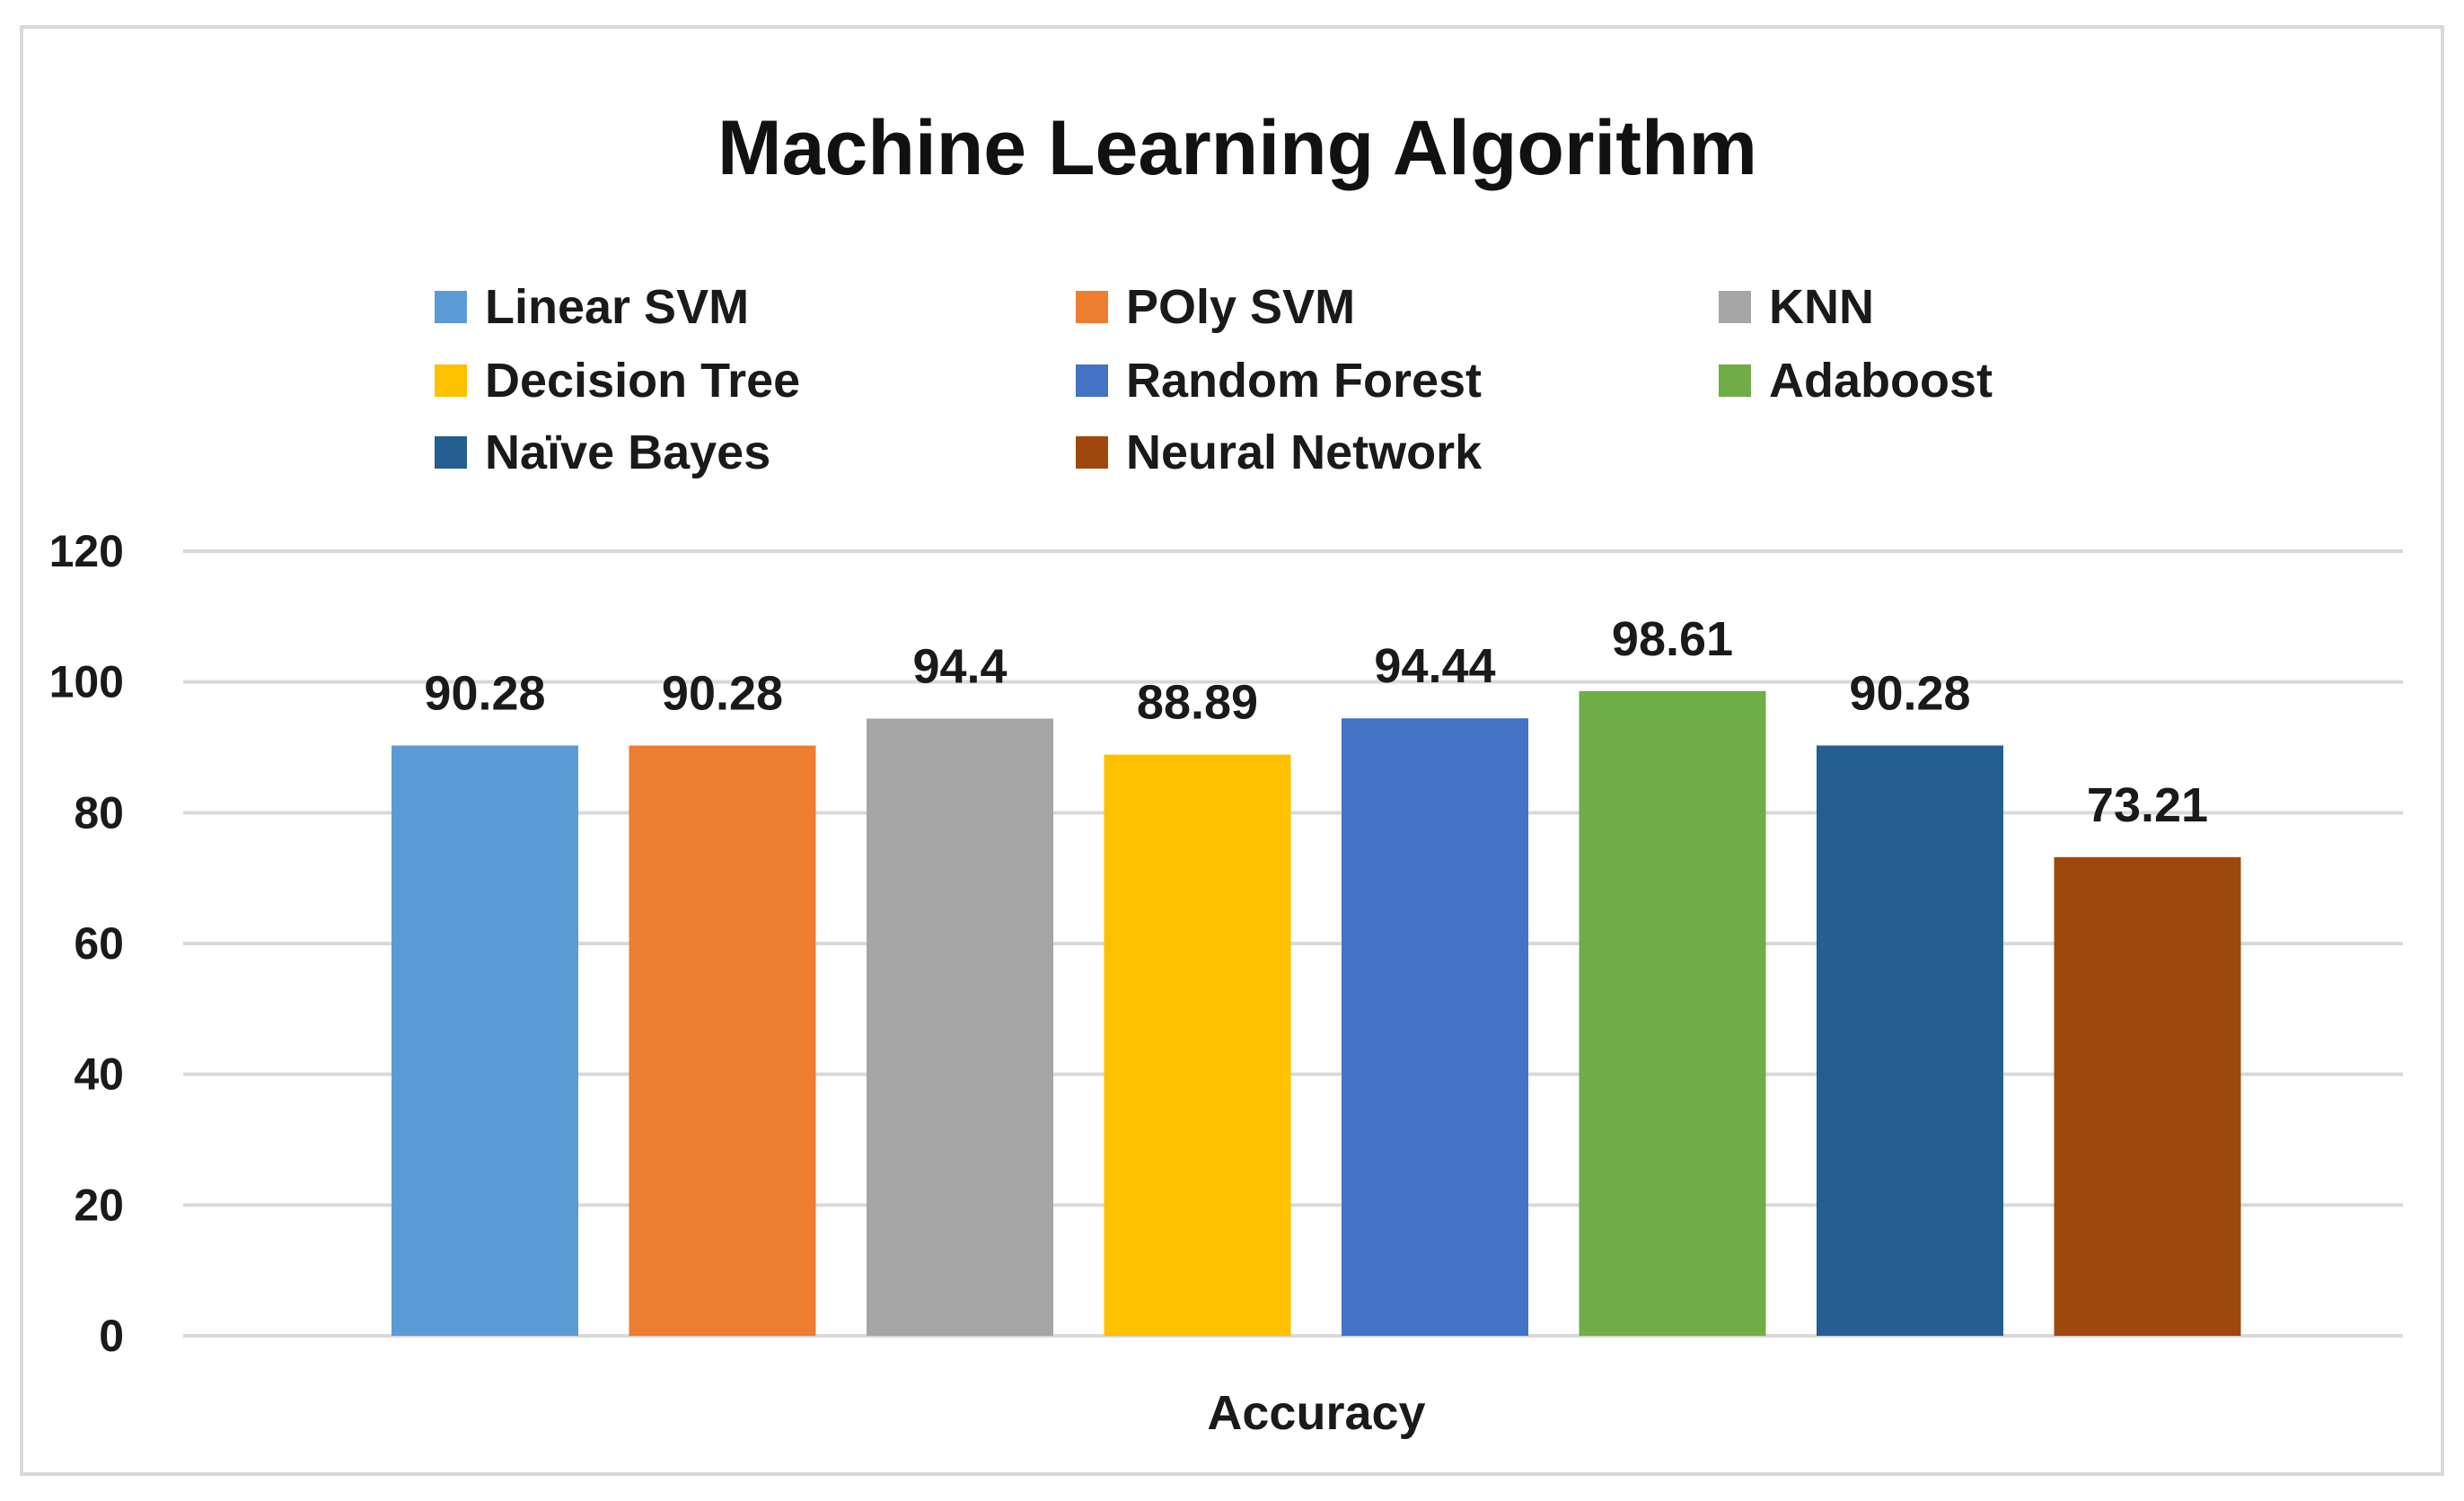 This screenshot has height=1501, width=2464. I want to click on x-axis: Accuracy, so click(1316, 1413).